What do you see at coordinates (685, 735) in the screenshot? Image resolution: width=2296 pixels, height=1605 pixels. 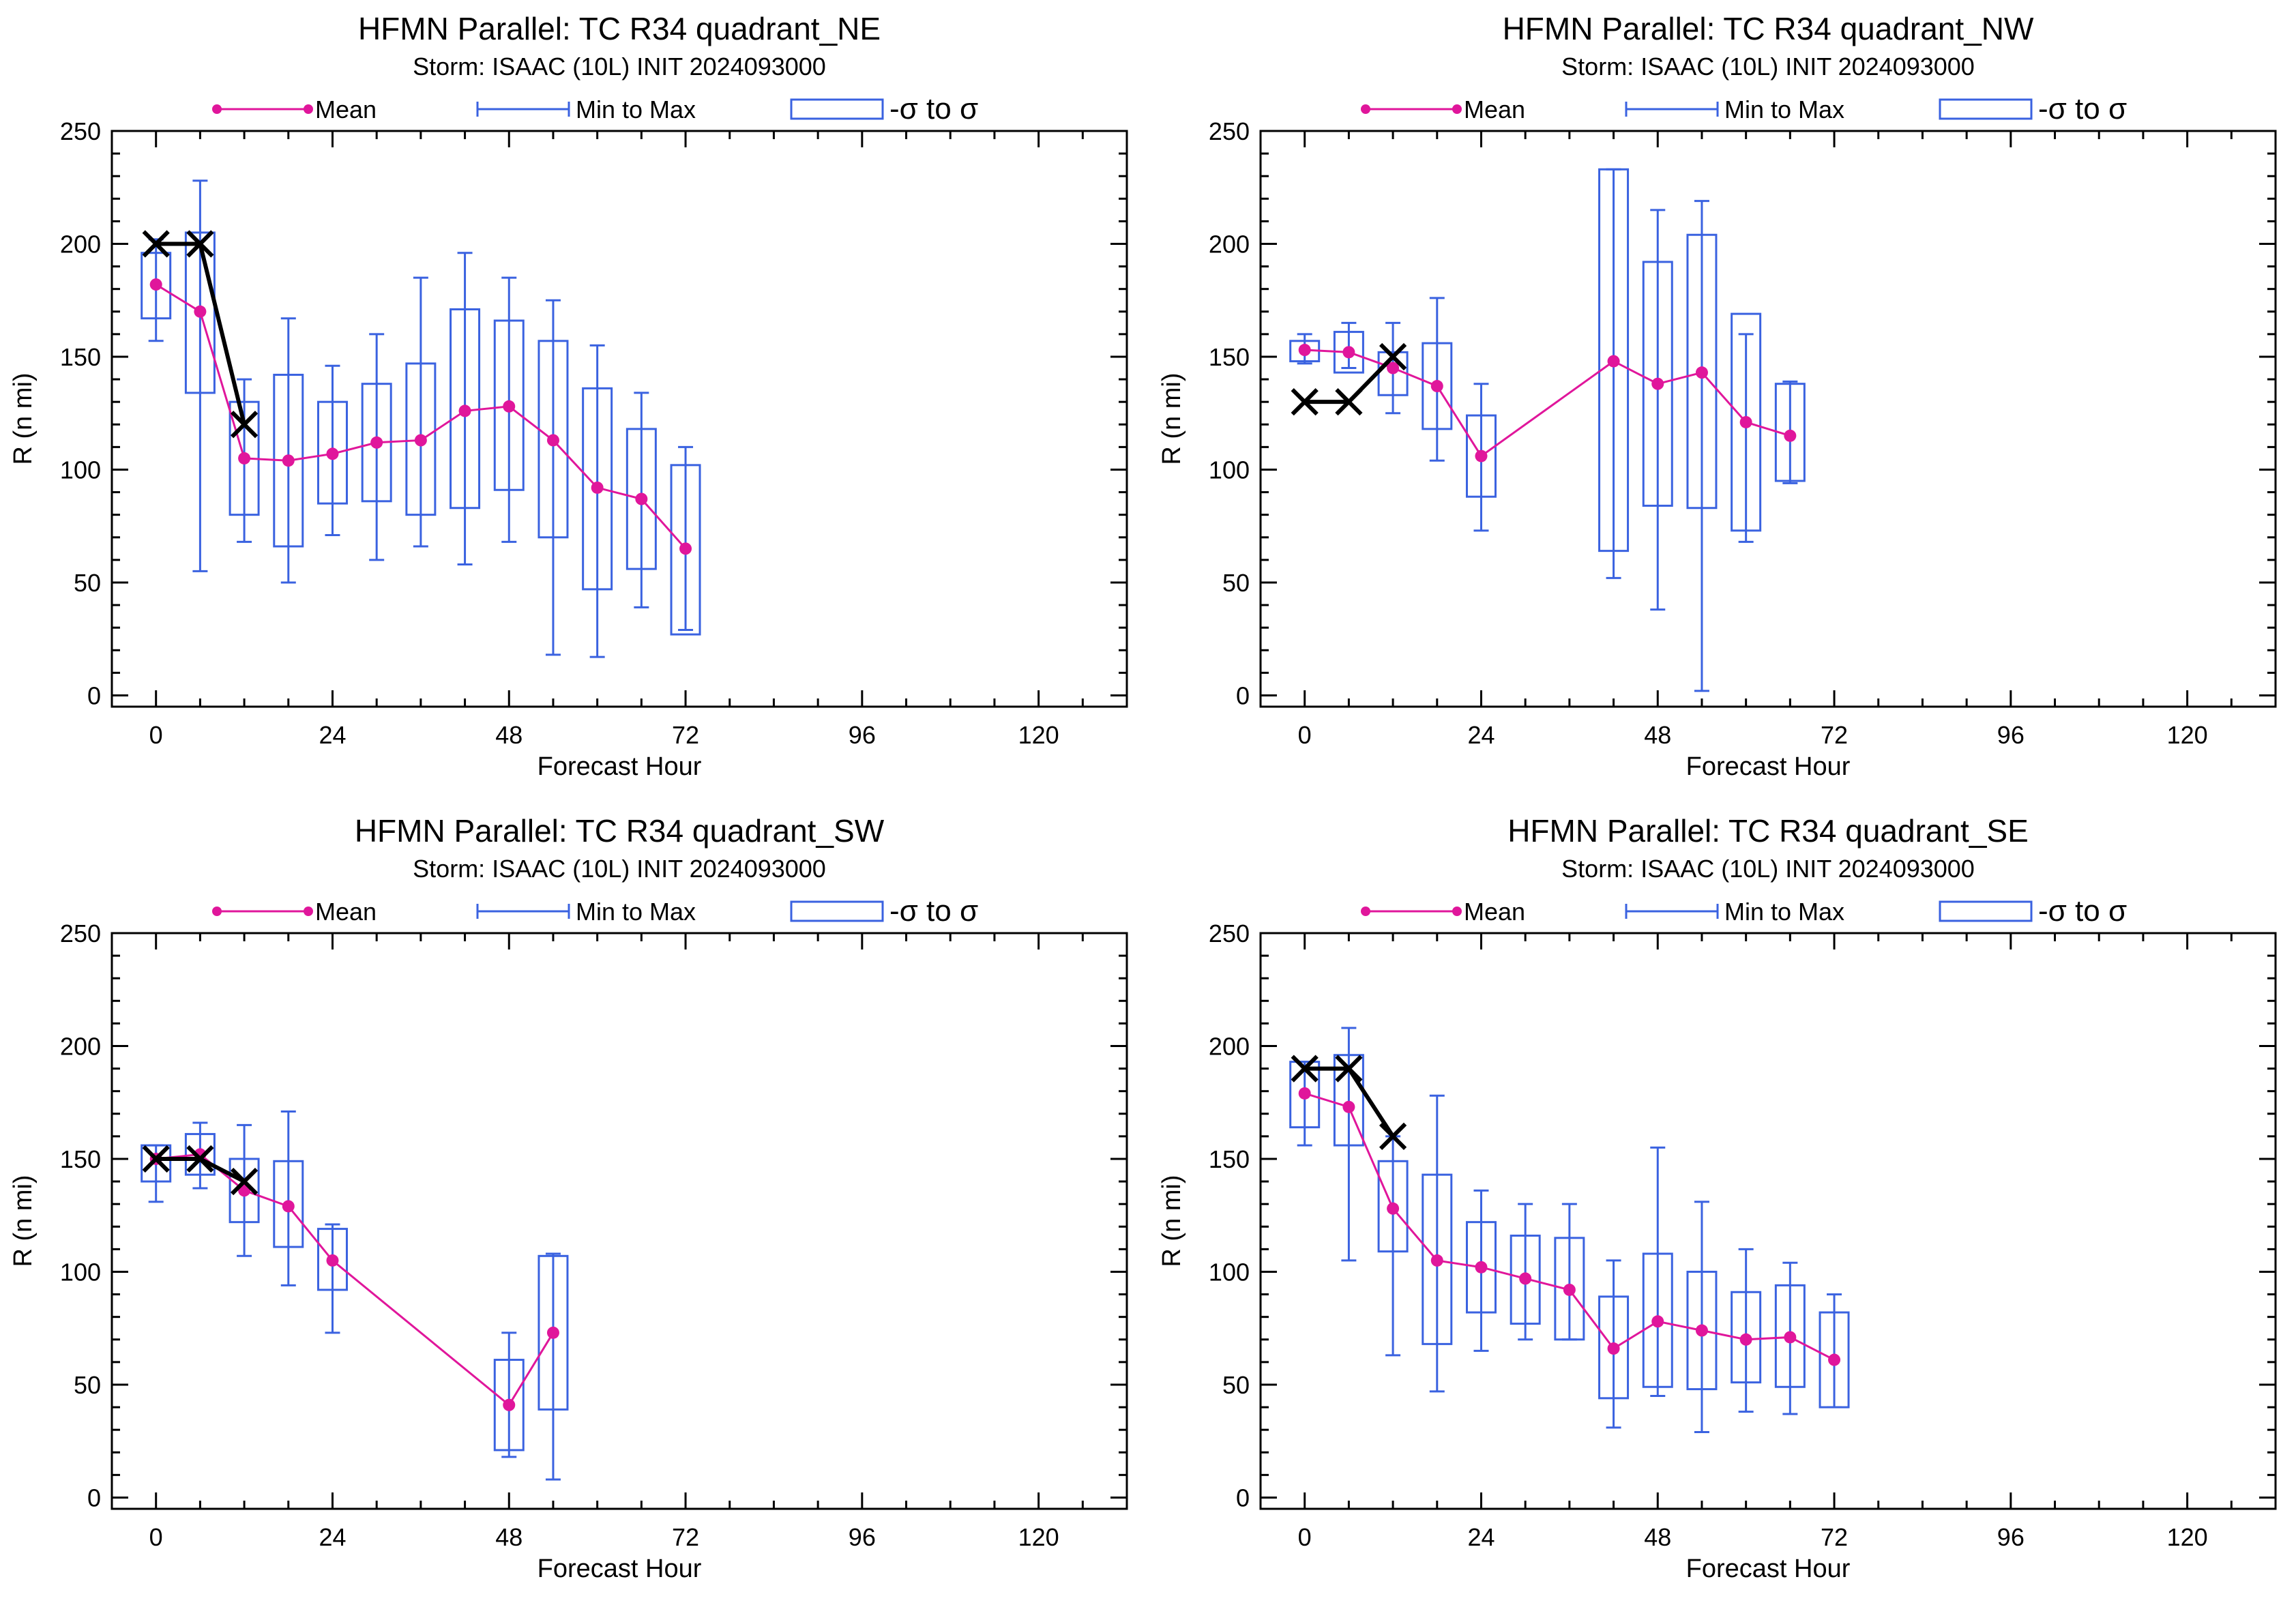 I see `x-tick-label: 72` at bounding box center [685, 735].